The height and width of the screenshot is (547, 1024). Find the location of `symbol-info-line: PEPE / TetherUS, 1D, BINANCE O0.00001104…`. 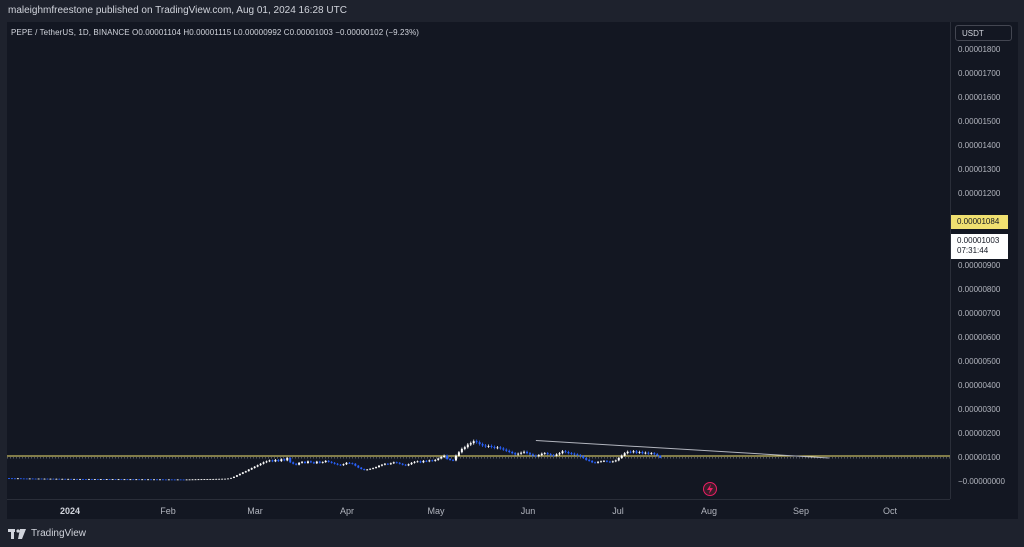

symbol-info-line: PEPE / TetherUS, 1D, BINANCE O0.00001104… is located at coordinates (215, 32).